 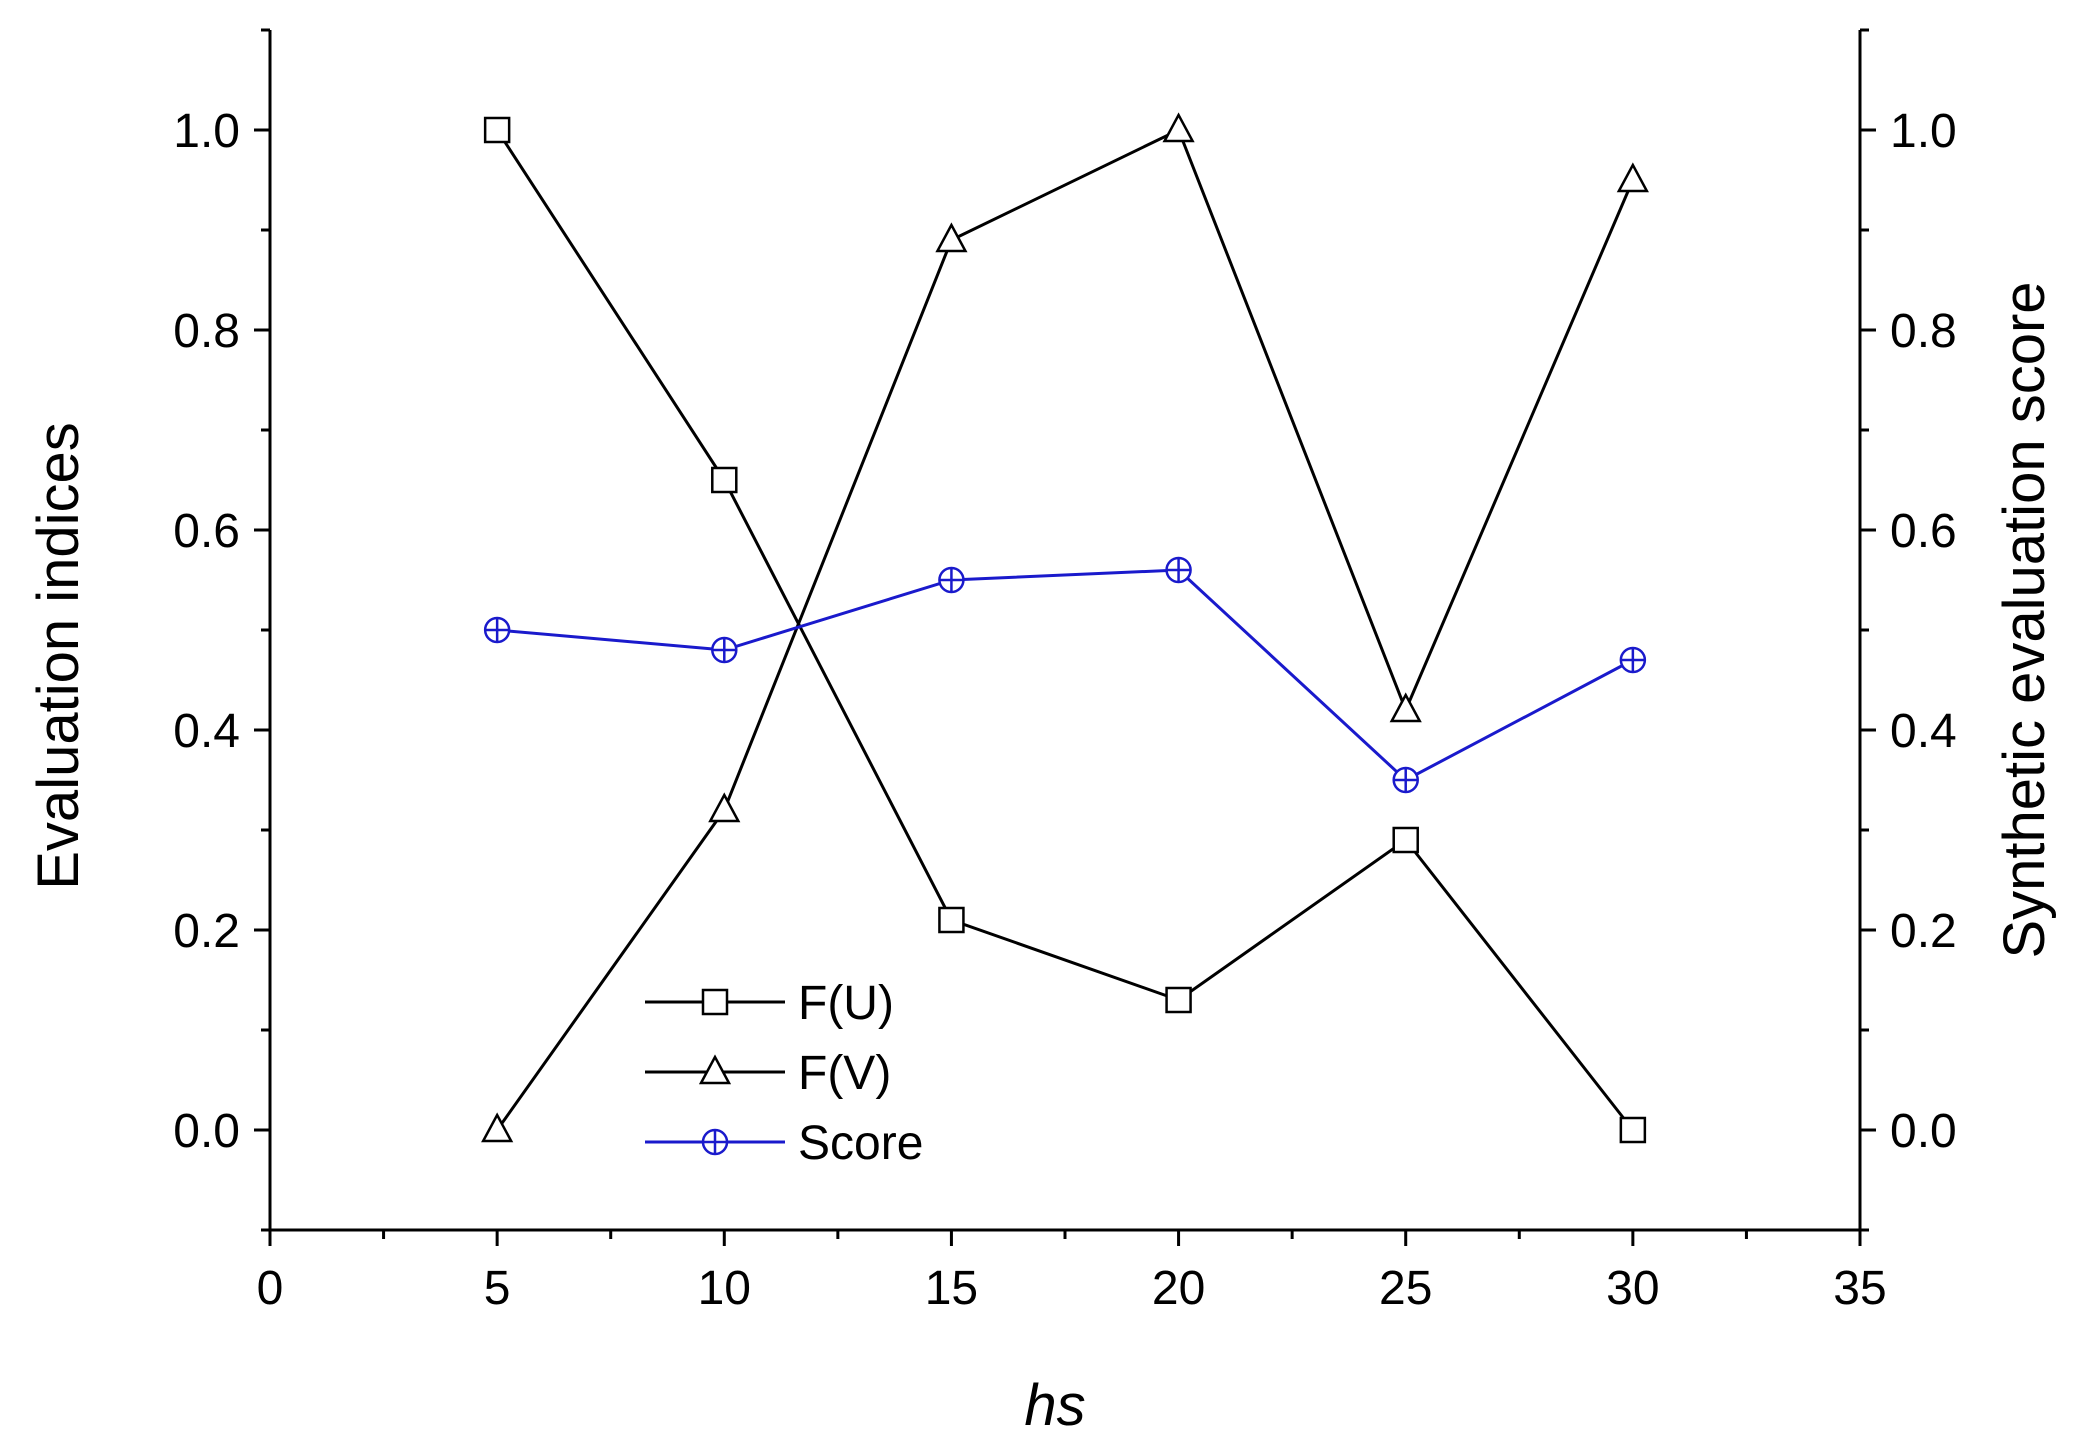 I want to click on x-tick-label: 20, so click(x=1178, y=1288).